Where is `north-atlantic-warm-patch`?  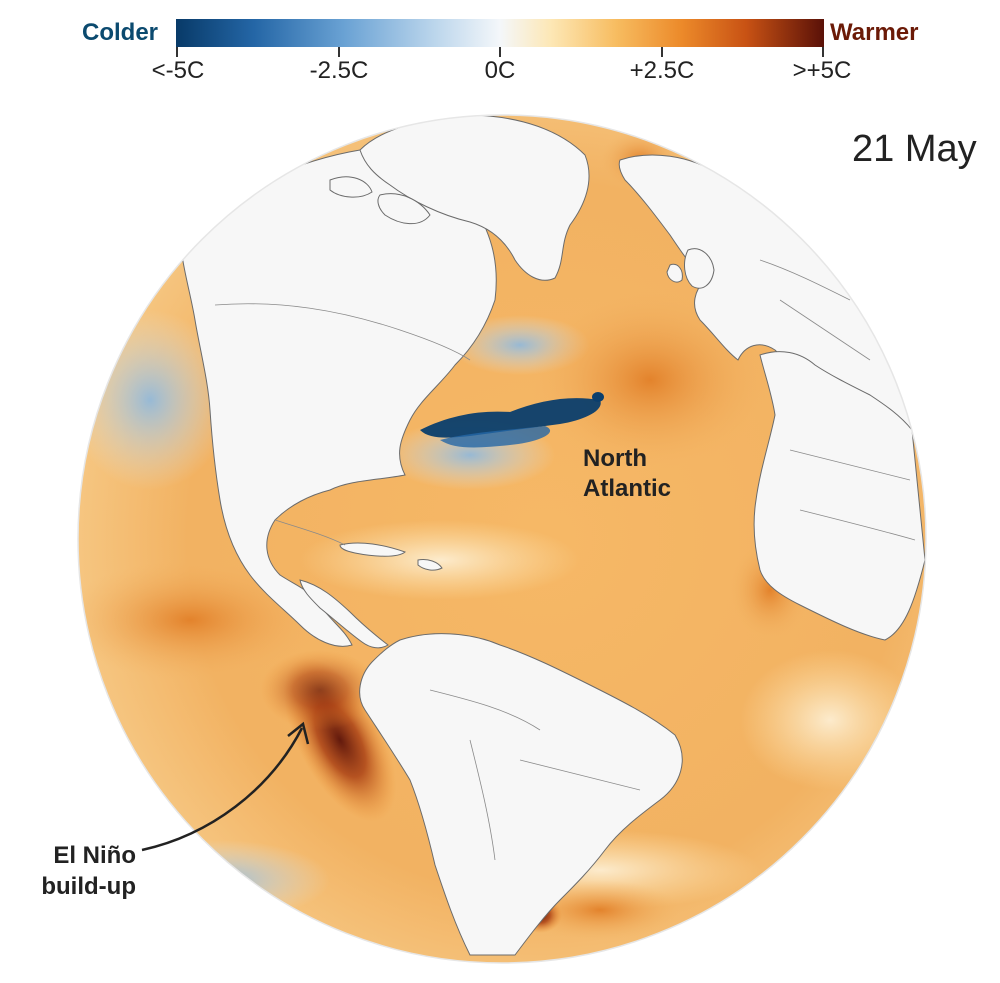
north-atlantic-warm-patch is located at coordinates (650, 380).